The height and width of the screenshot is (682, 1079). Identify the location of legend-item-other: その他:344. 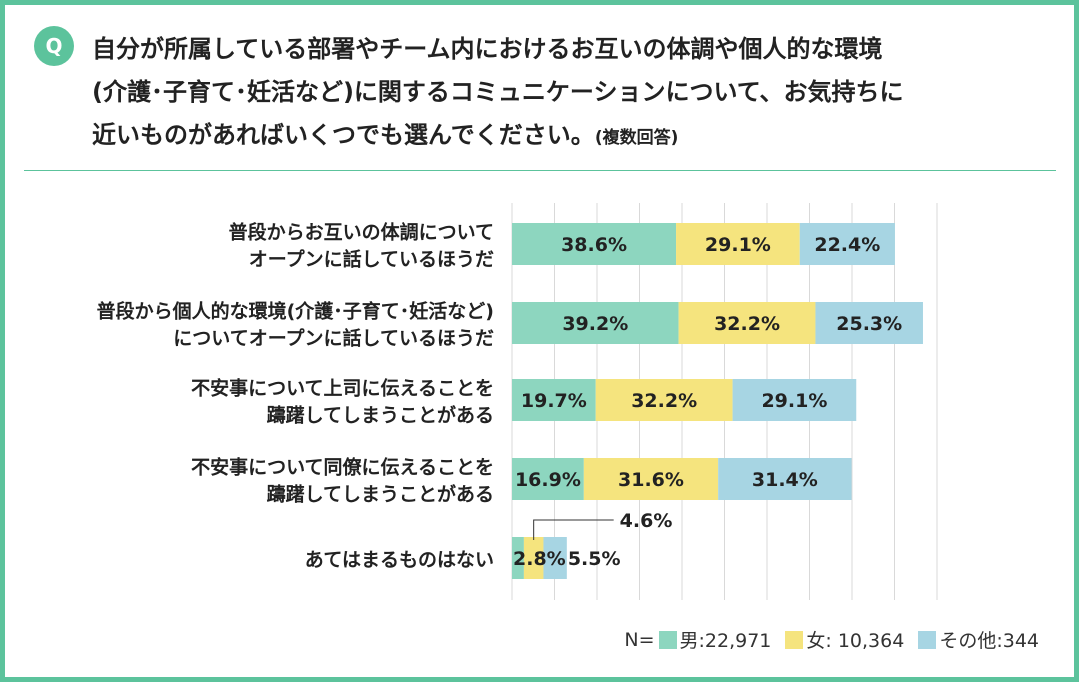
(976, 639).